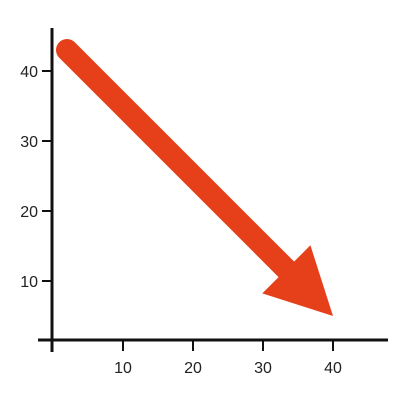 The height and width of the screenshot is (400, 400). What do you see at coordinates (333, 368) in the screenshot?
I see `x-tick-label: 40` at bounding box center [333, 368].